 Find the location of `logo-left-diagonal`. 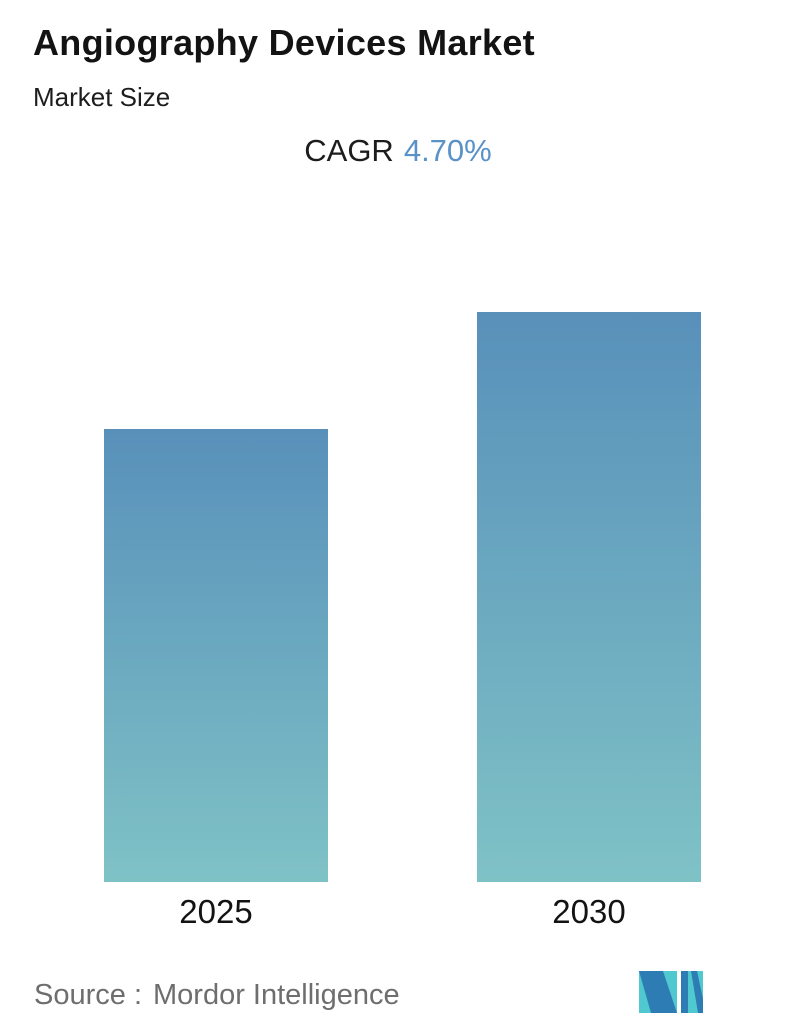

logo-left-diagonal is located at coordinates (658, 992).